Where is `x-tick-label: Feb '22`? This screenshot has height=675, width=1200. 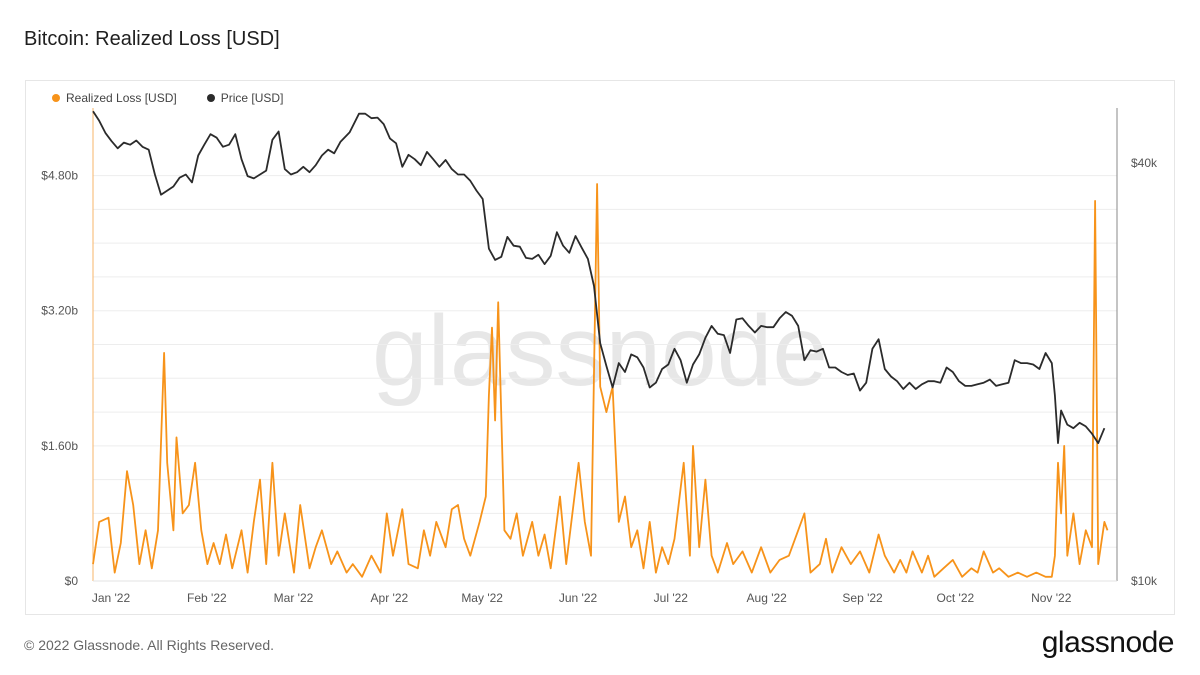 x-tick-label: Feb '22 is located at coordinates (207, 598).